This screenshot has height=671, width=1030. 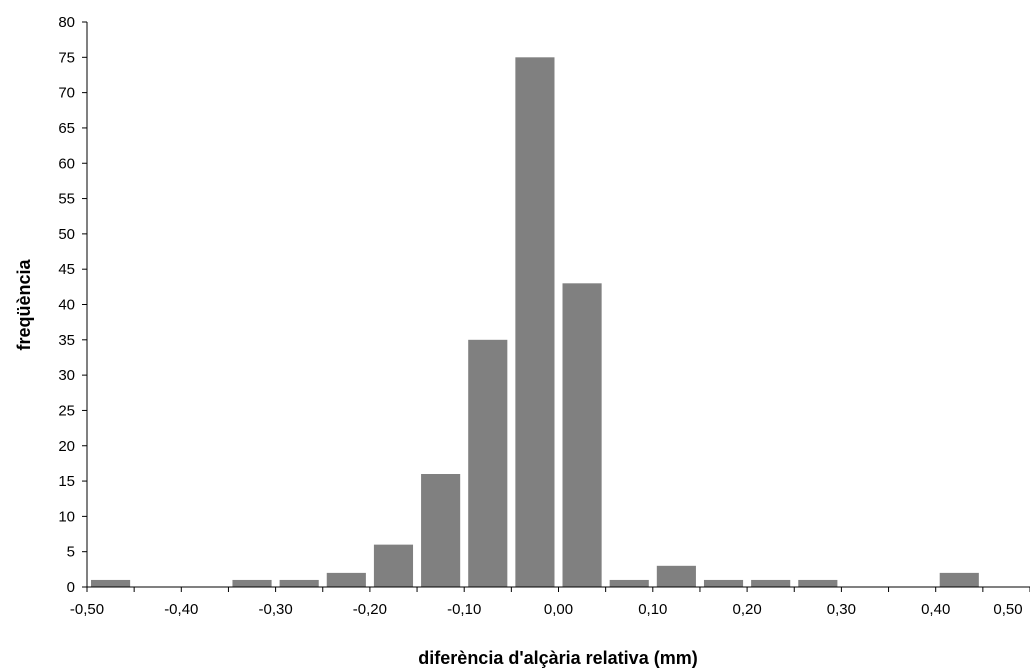 What do you see at coordinates (66, 375) in the screenshot?
I see `y-tick-label: 30` at bounding box center [66, 375].